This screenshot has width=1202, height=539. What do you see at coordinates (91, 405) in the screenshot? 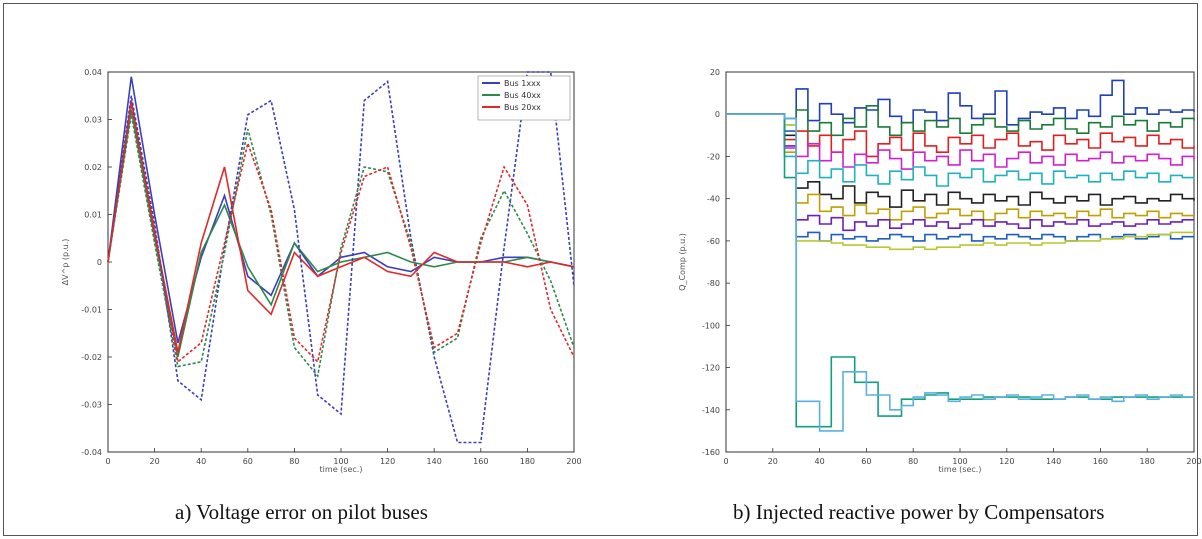
I see `y-tick-label: -0.03` at bounding box center [91, 405].